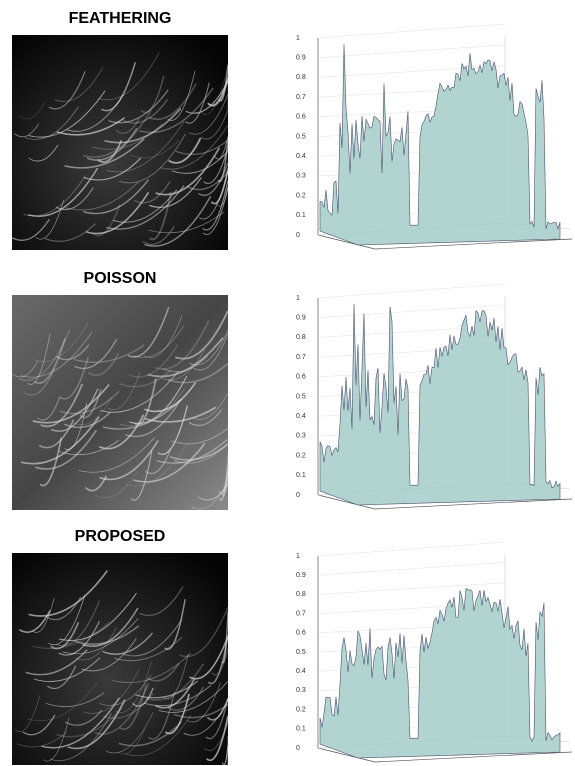 This screenshot has height=766, width=575. I want to click on z-tick-label: 0.6, so click(301, 117).